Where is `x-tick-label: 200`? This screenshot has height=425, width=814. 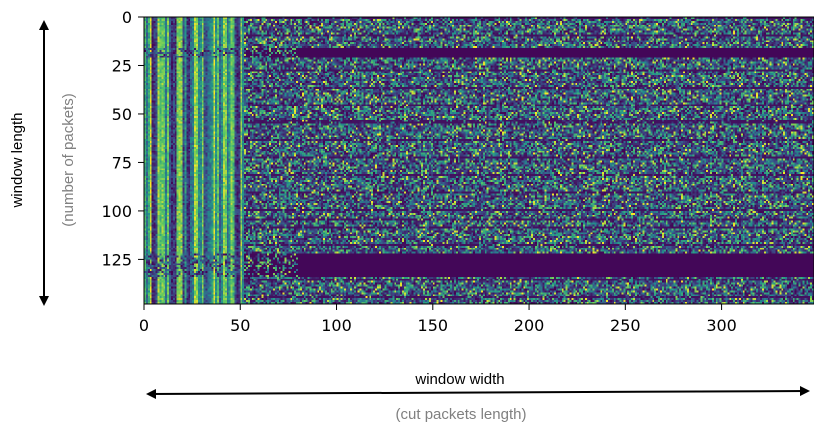
x-tick-label: 200 is located at coordinates (529, 325).